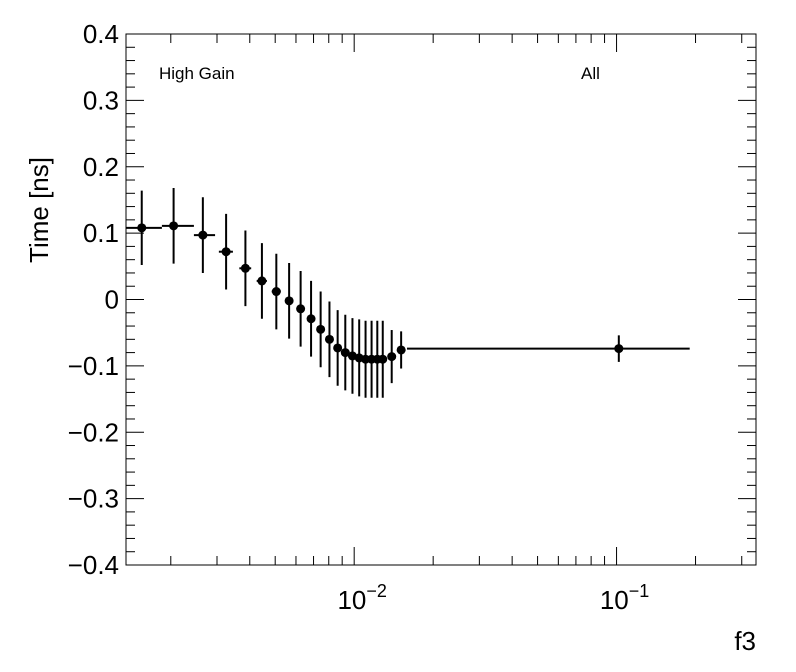 The height and width of the screenshot is (672, 796). Describe the element at coordinates (93, 565) in the screenshot. I see `y-tick-label: −0.4` at that location.